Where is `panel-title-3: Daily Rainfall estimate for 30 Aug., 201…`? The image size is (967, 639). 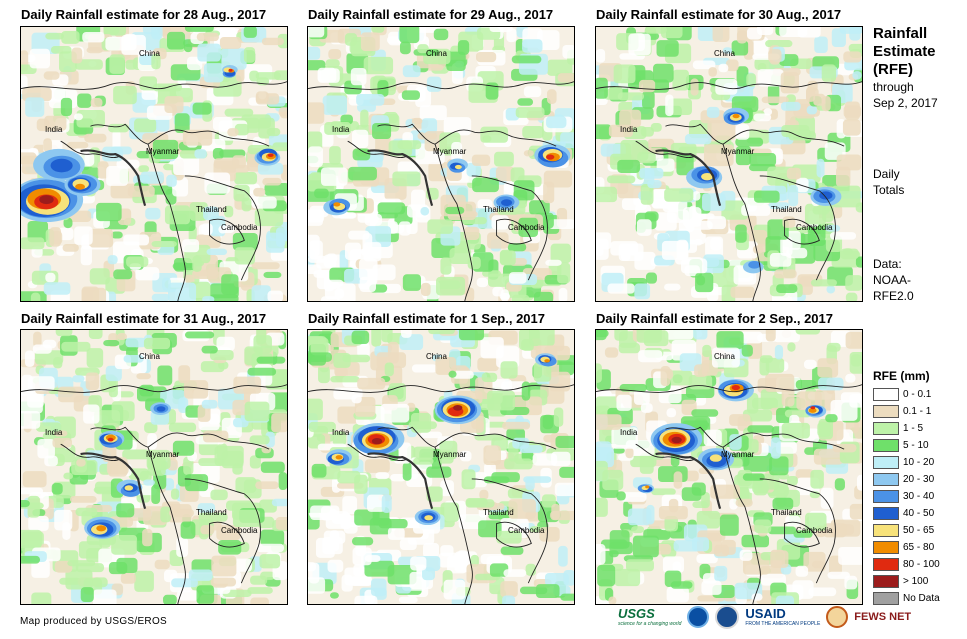 panel-title-3: Daily Rainfall estimate for 30 Aug., 201… is located at coordinates (719, 14).